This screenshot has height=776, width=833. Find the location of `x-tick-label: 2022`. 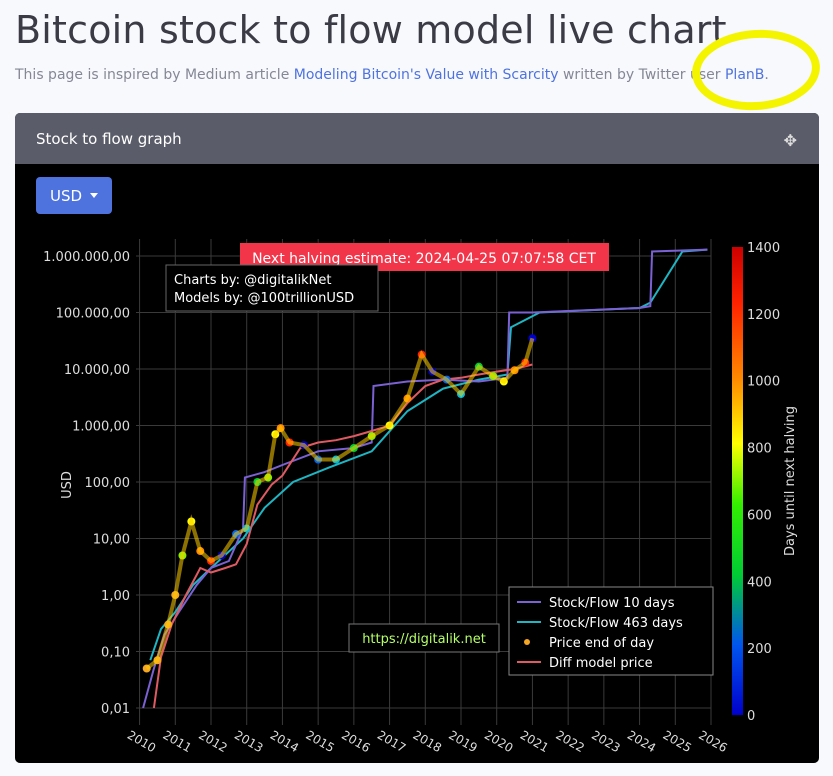

x-tick-label: 2022 is located at coordinates (569, 741).